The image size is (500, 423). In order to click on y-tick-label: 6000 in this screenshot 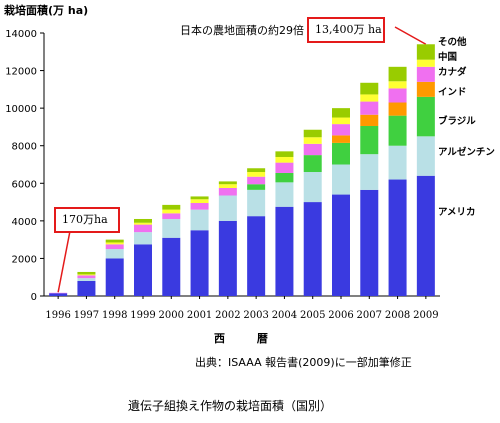, I will do `click(24, 184)`.